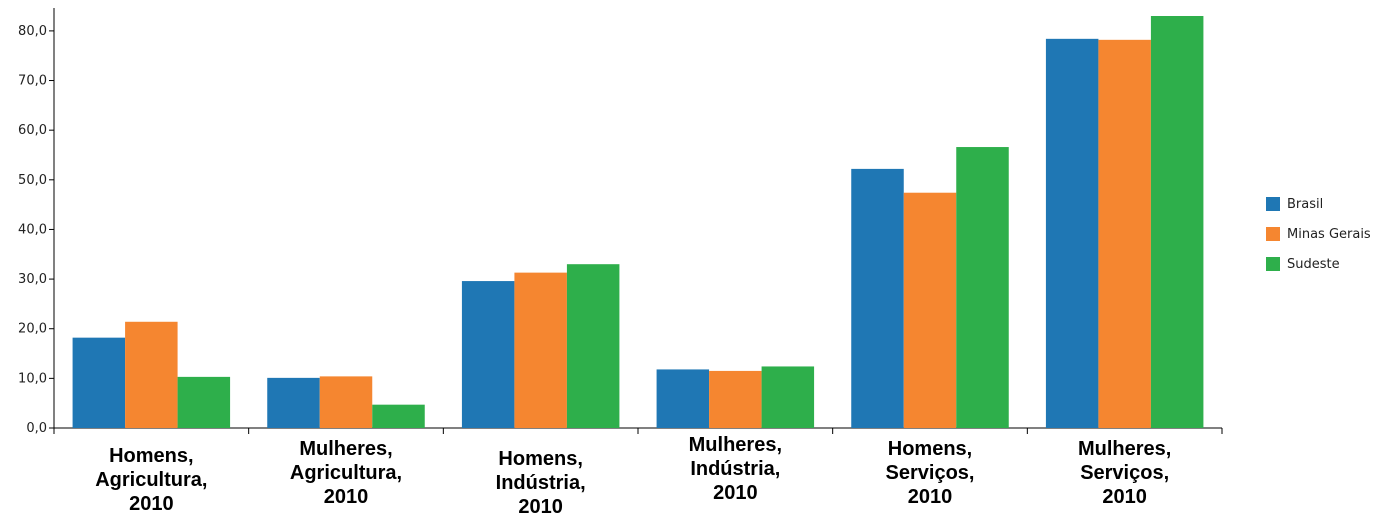 Image resolution: width=1379 pixels, height=521 pixels. What do you see at coordinates (32, 180) in the screenshot?
I see `y-tick-label: 50,0` at bounding box center [32, 180].